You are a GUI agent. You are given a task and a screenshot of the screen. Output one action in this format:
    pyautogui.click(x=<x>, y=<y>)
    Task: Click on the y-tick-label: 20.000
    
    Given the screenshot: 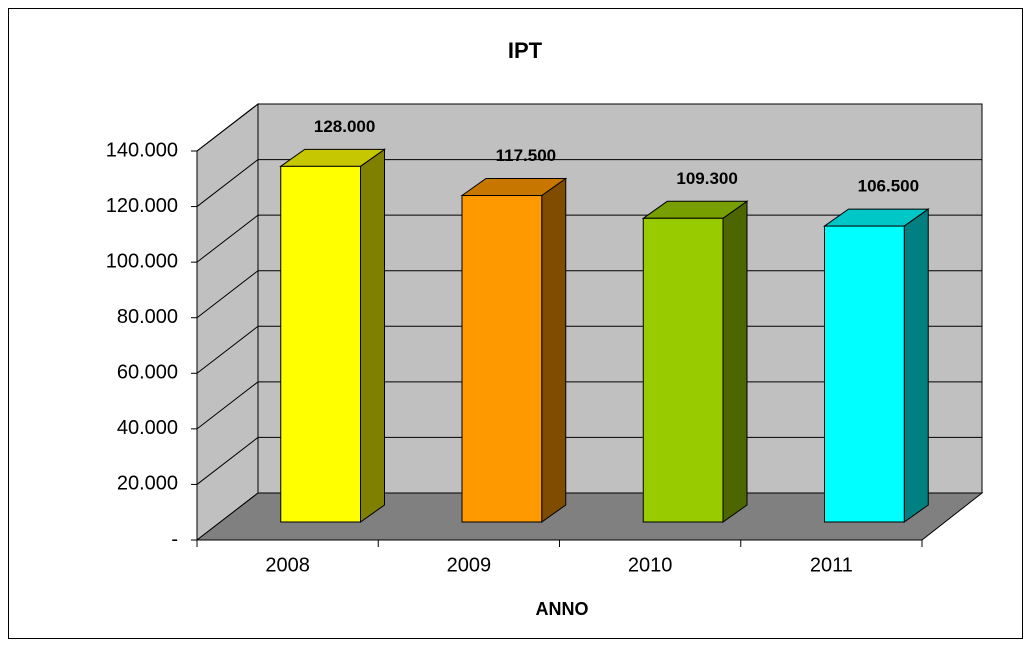 What is the action you would take?
    pyautogui.click(x=147, y=484)
    